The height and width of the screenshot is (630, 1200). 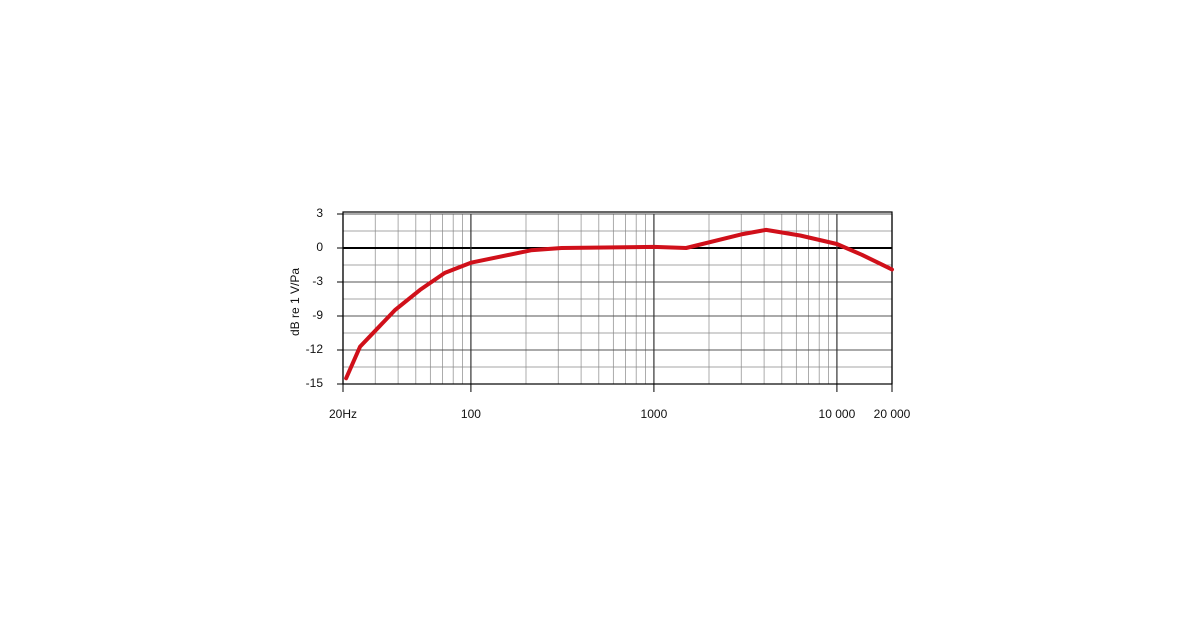 I want to click on y-tick-label: -15, so click(x=315, y=383).